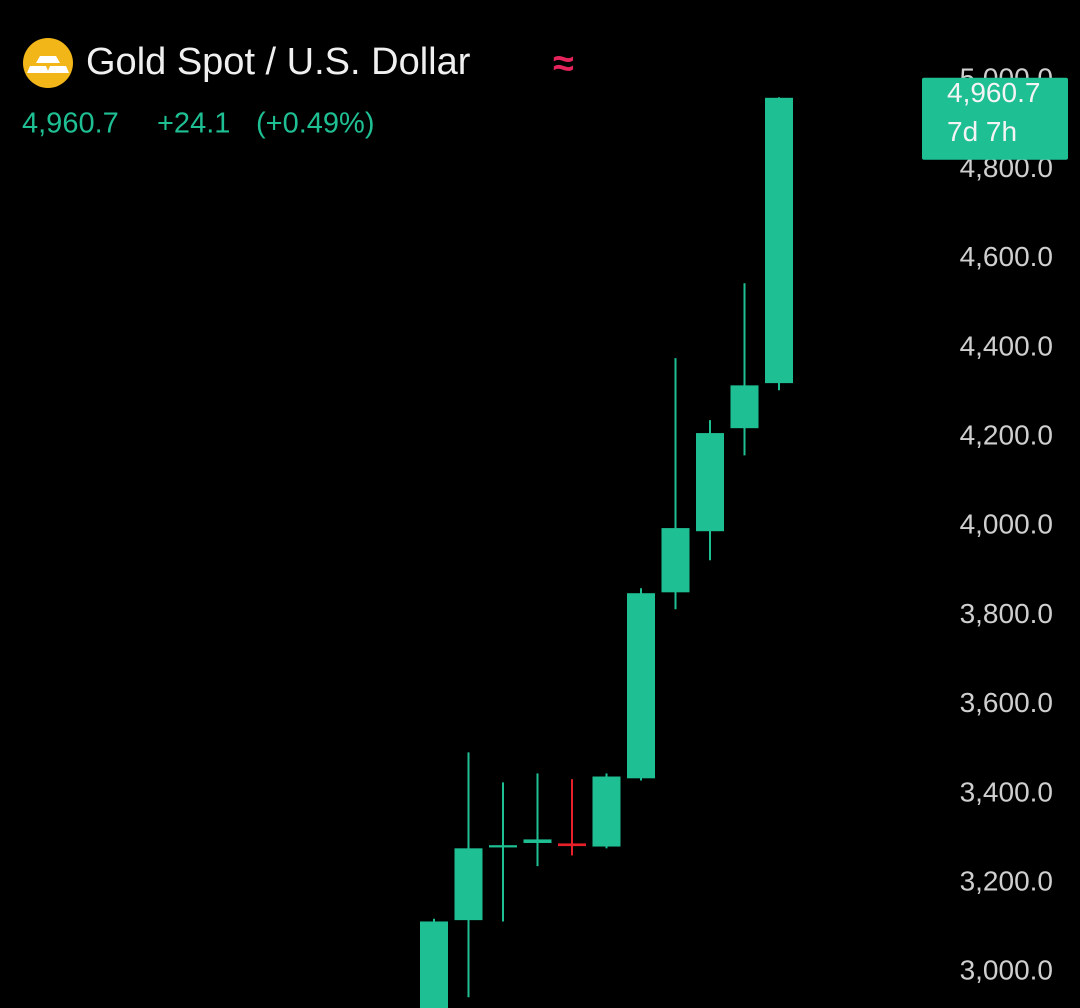  What do you see at coordinates (1006, 791) in the screenshot?
I see `y-tick-label: 3,400.0` at bounding box center [1006, 791].